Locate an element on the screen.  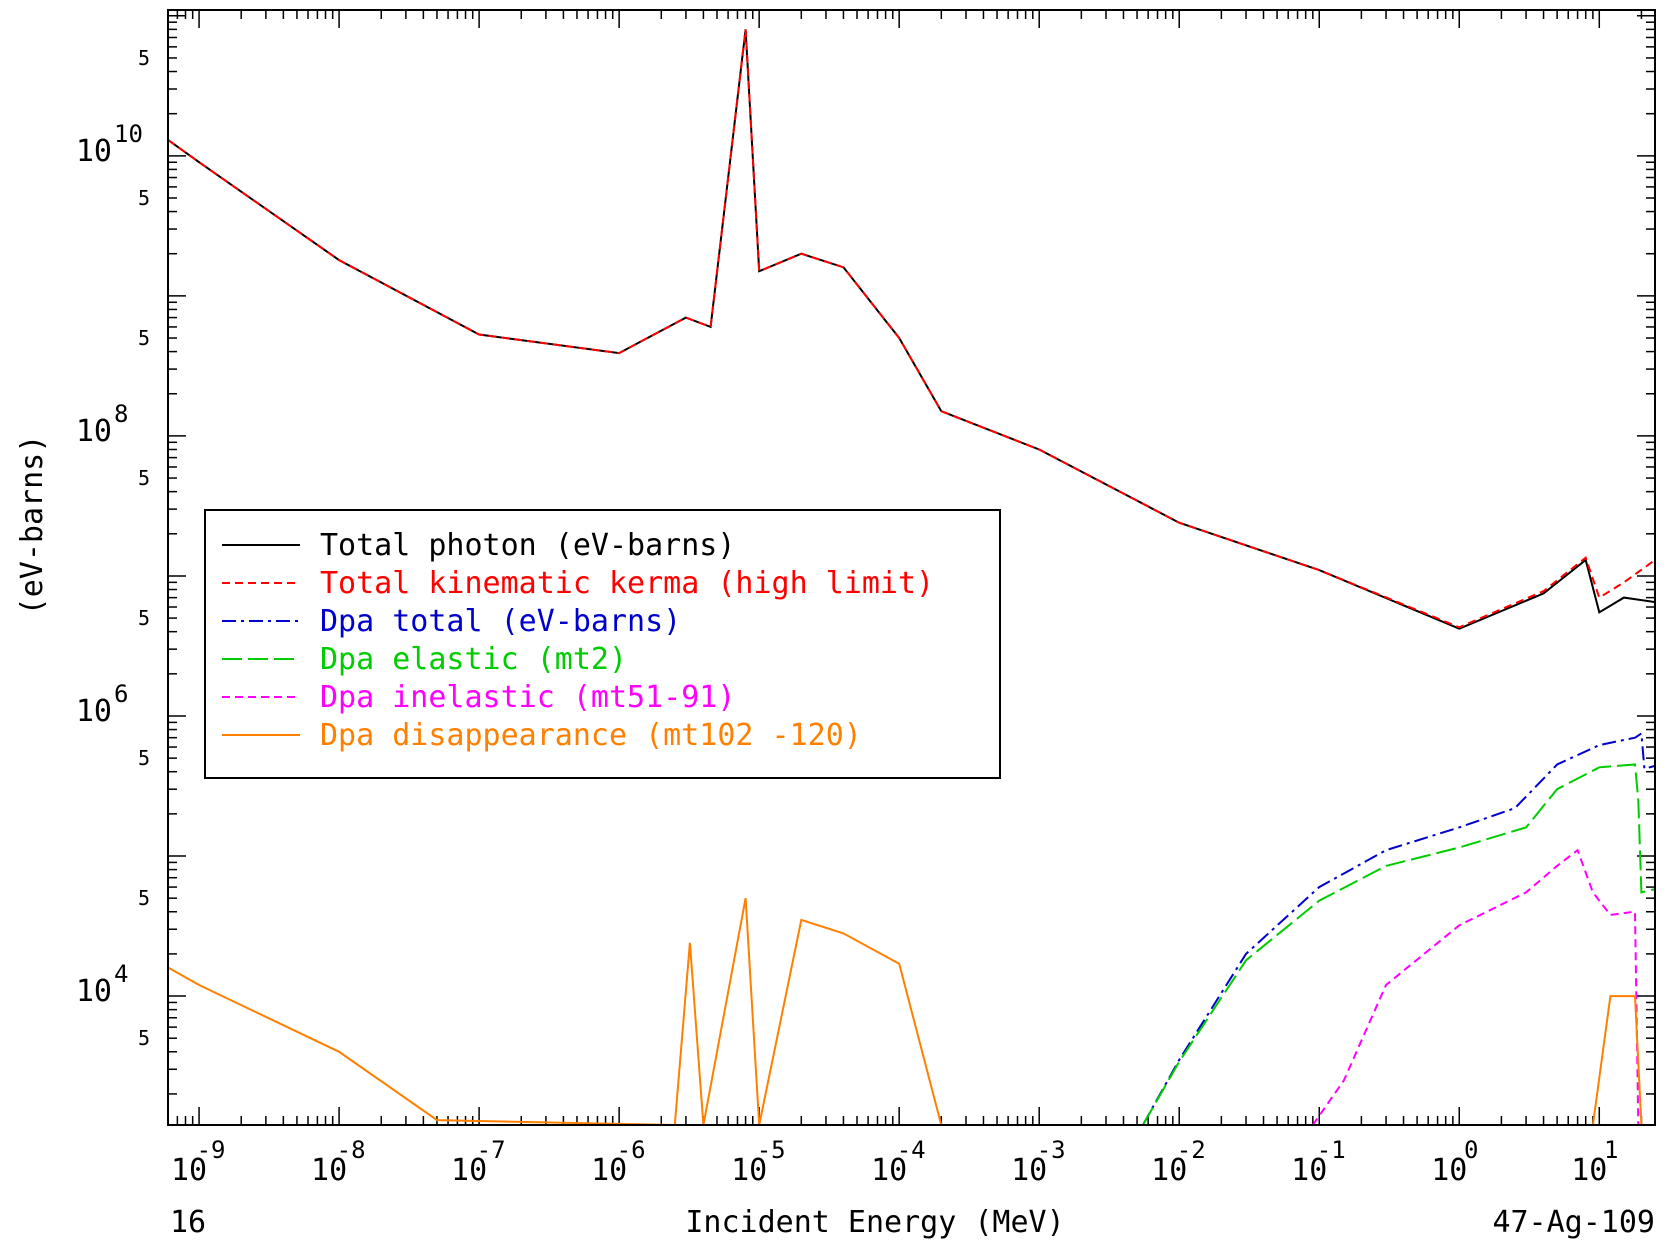
x-tick-label-exp: -4 is located at coordinates (911, 1150).